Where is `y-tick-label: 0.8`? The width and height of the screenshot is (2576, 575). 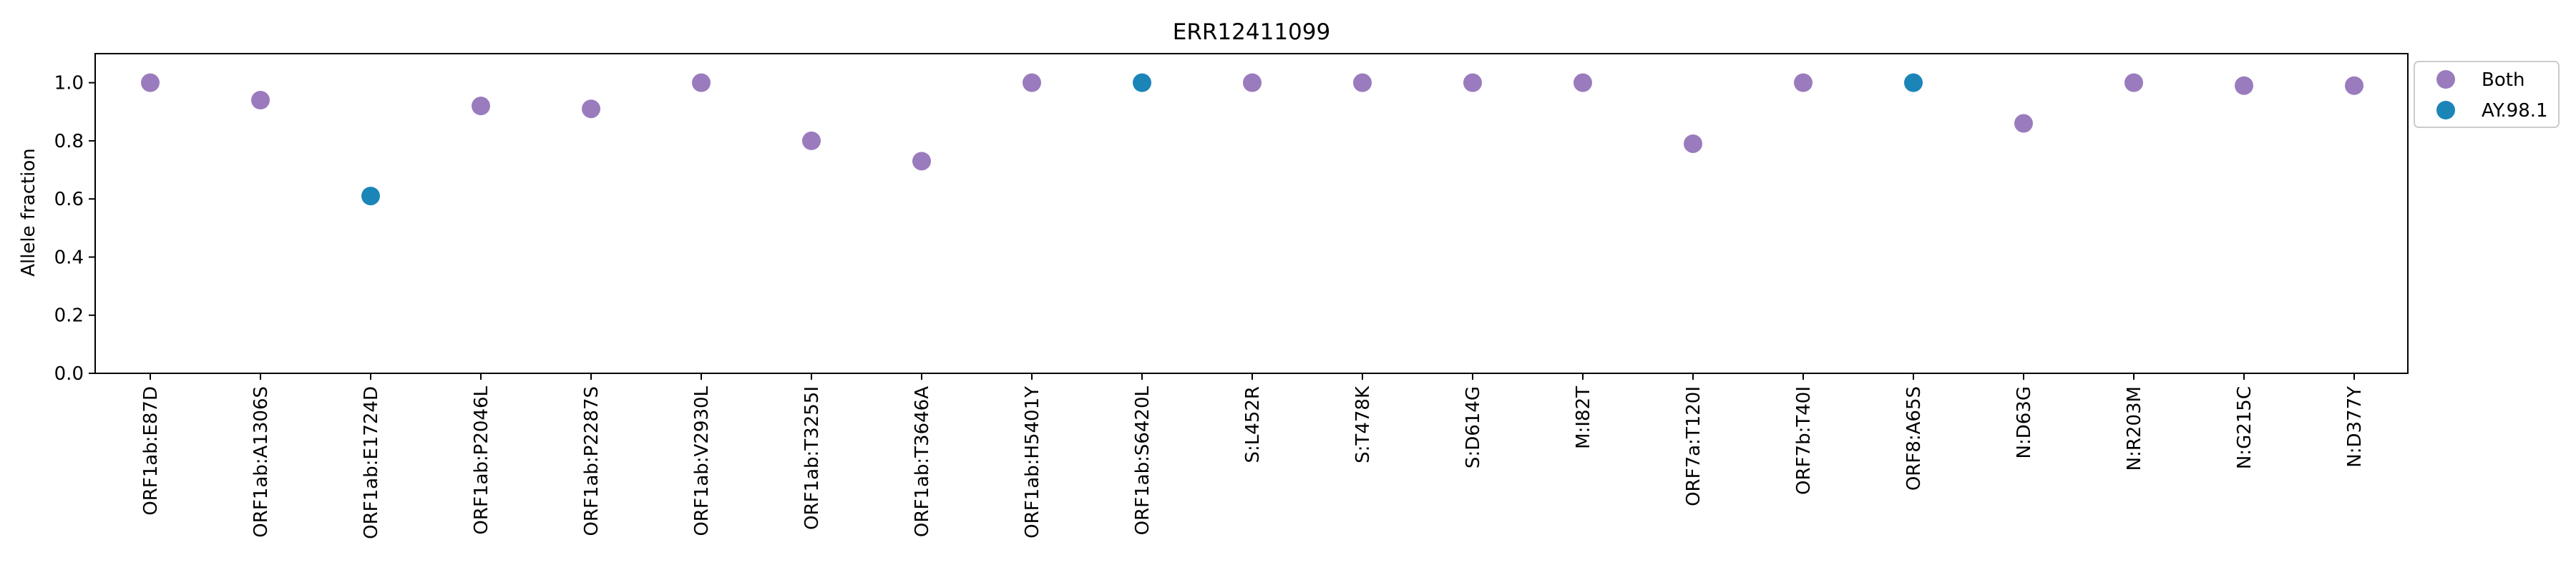
y-tick-label: 0.8 is located at coordinates (69, 141).